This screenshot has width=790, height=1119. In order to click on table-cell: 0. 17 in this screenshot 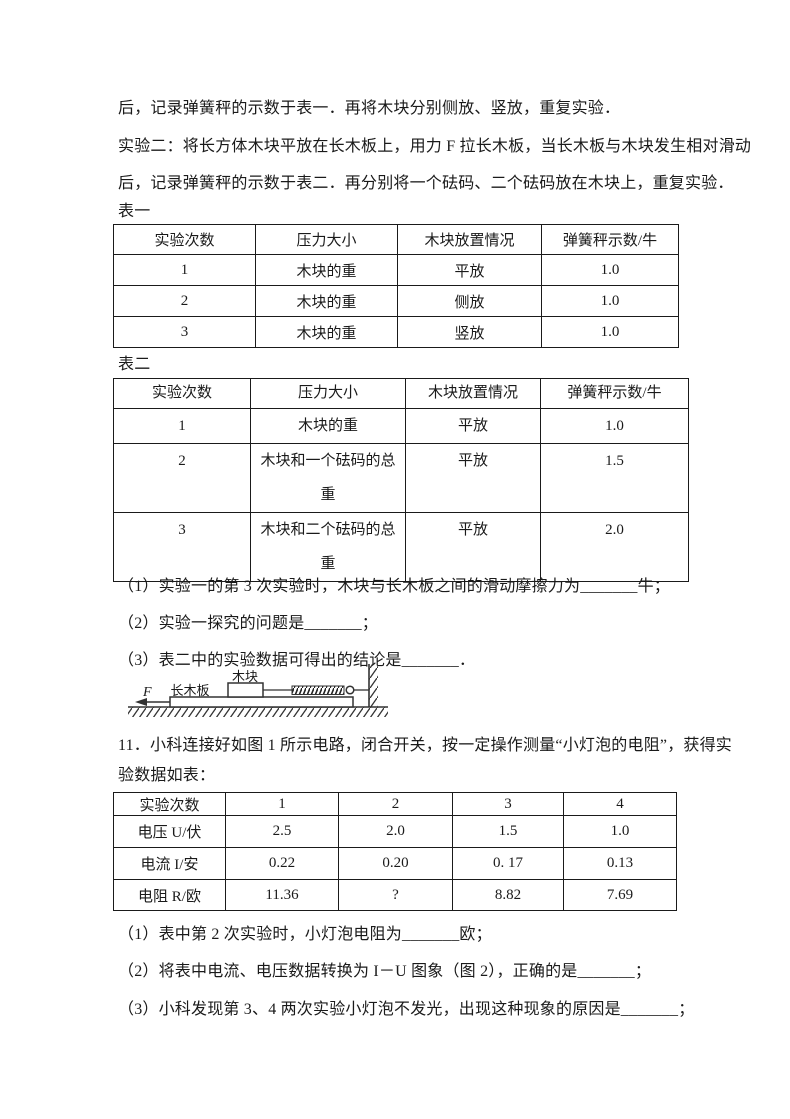, I will do `click(508, 863)`.